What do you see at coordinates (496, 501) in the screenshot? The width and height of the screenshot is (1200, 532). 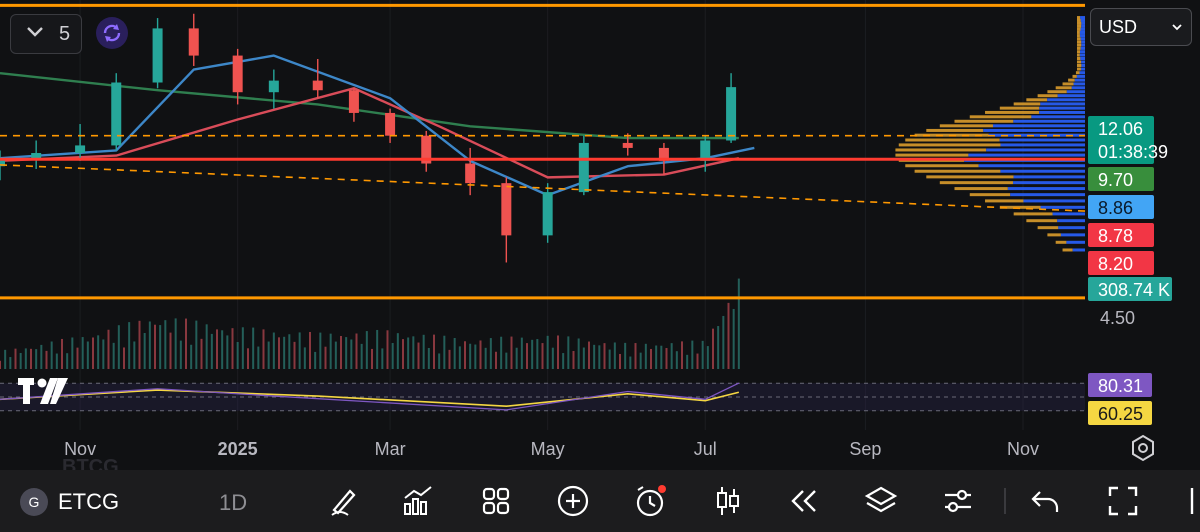 I see `layouts-icon` at bounding box center [496, 501].